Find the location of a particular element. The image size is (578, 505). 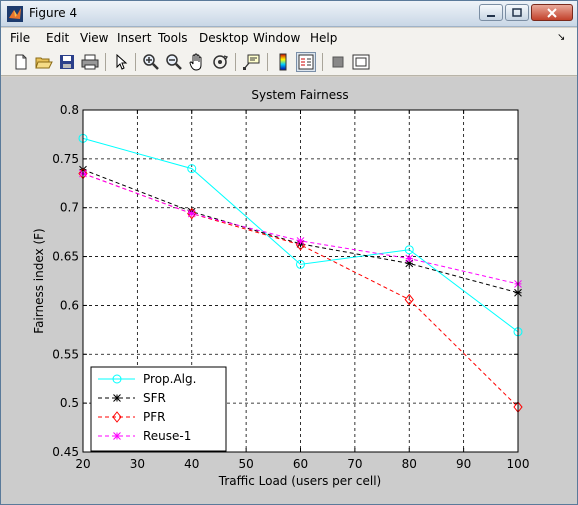

maximize-button is located at coordinates (517, 12).